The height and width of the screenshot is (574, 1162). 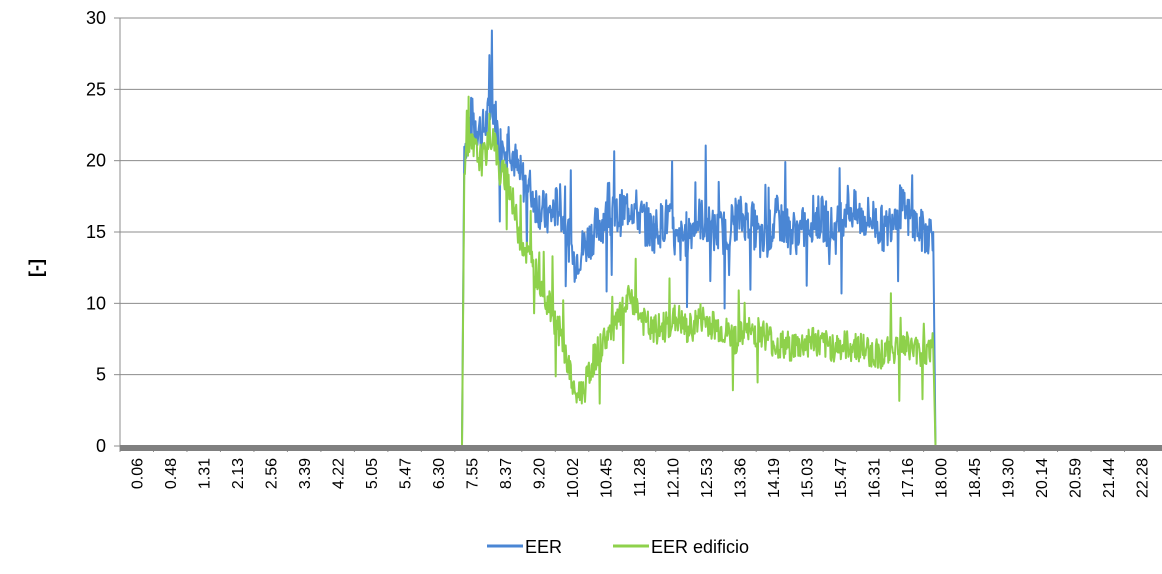 What do you see at coordinates (406, 473) in the screenshot?
I see `x-tick-label: 5.47` at bounding box center [406, 473].